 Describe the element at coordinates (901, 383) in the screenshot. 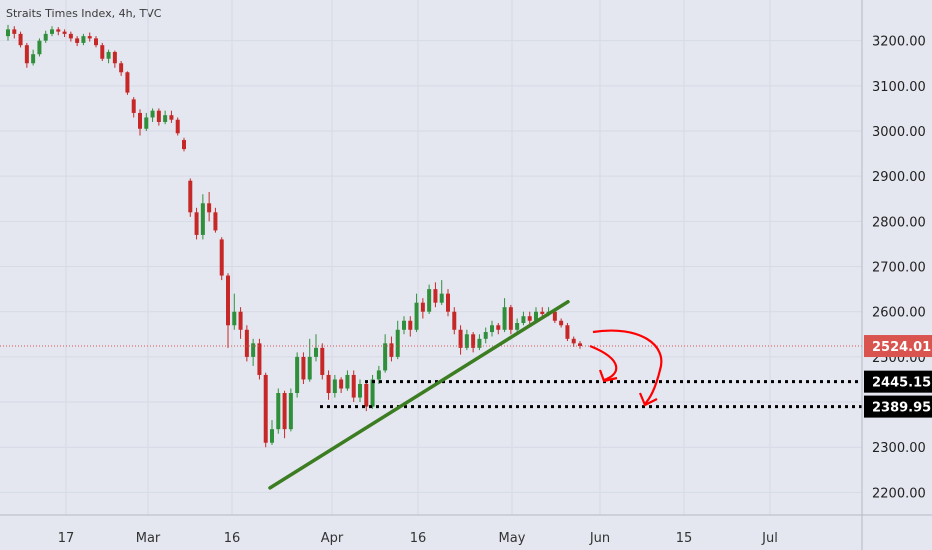

I see `price-tag-label: 2445.15` at that location.